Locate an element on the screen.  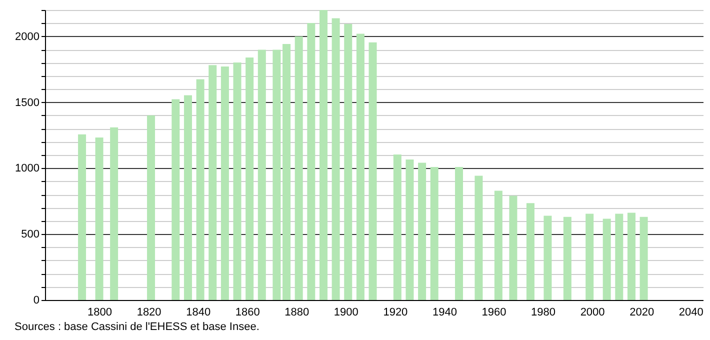
y-tick-label: 1000 is located at coordinates (27, 168).